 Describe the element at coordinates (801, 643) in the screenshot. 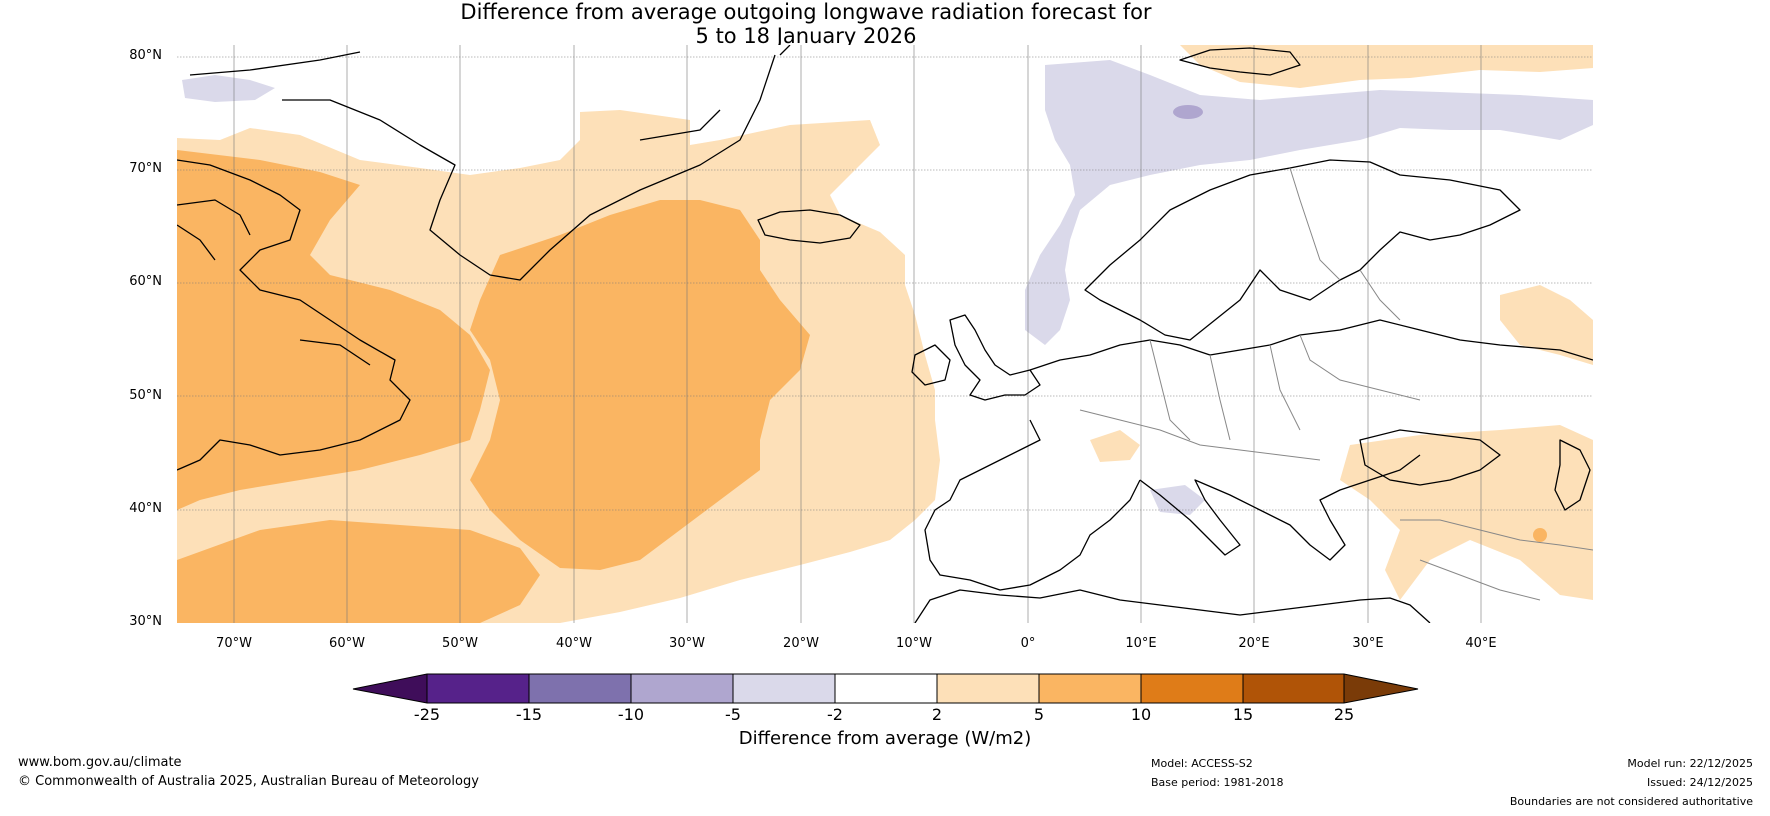

I see `lon-label: 20°W` at that location.